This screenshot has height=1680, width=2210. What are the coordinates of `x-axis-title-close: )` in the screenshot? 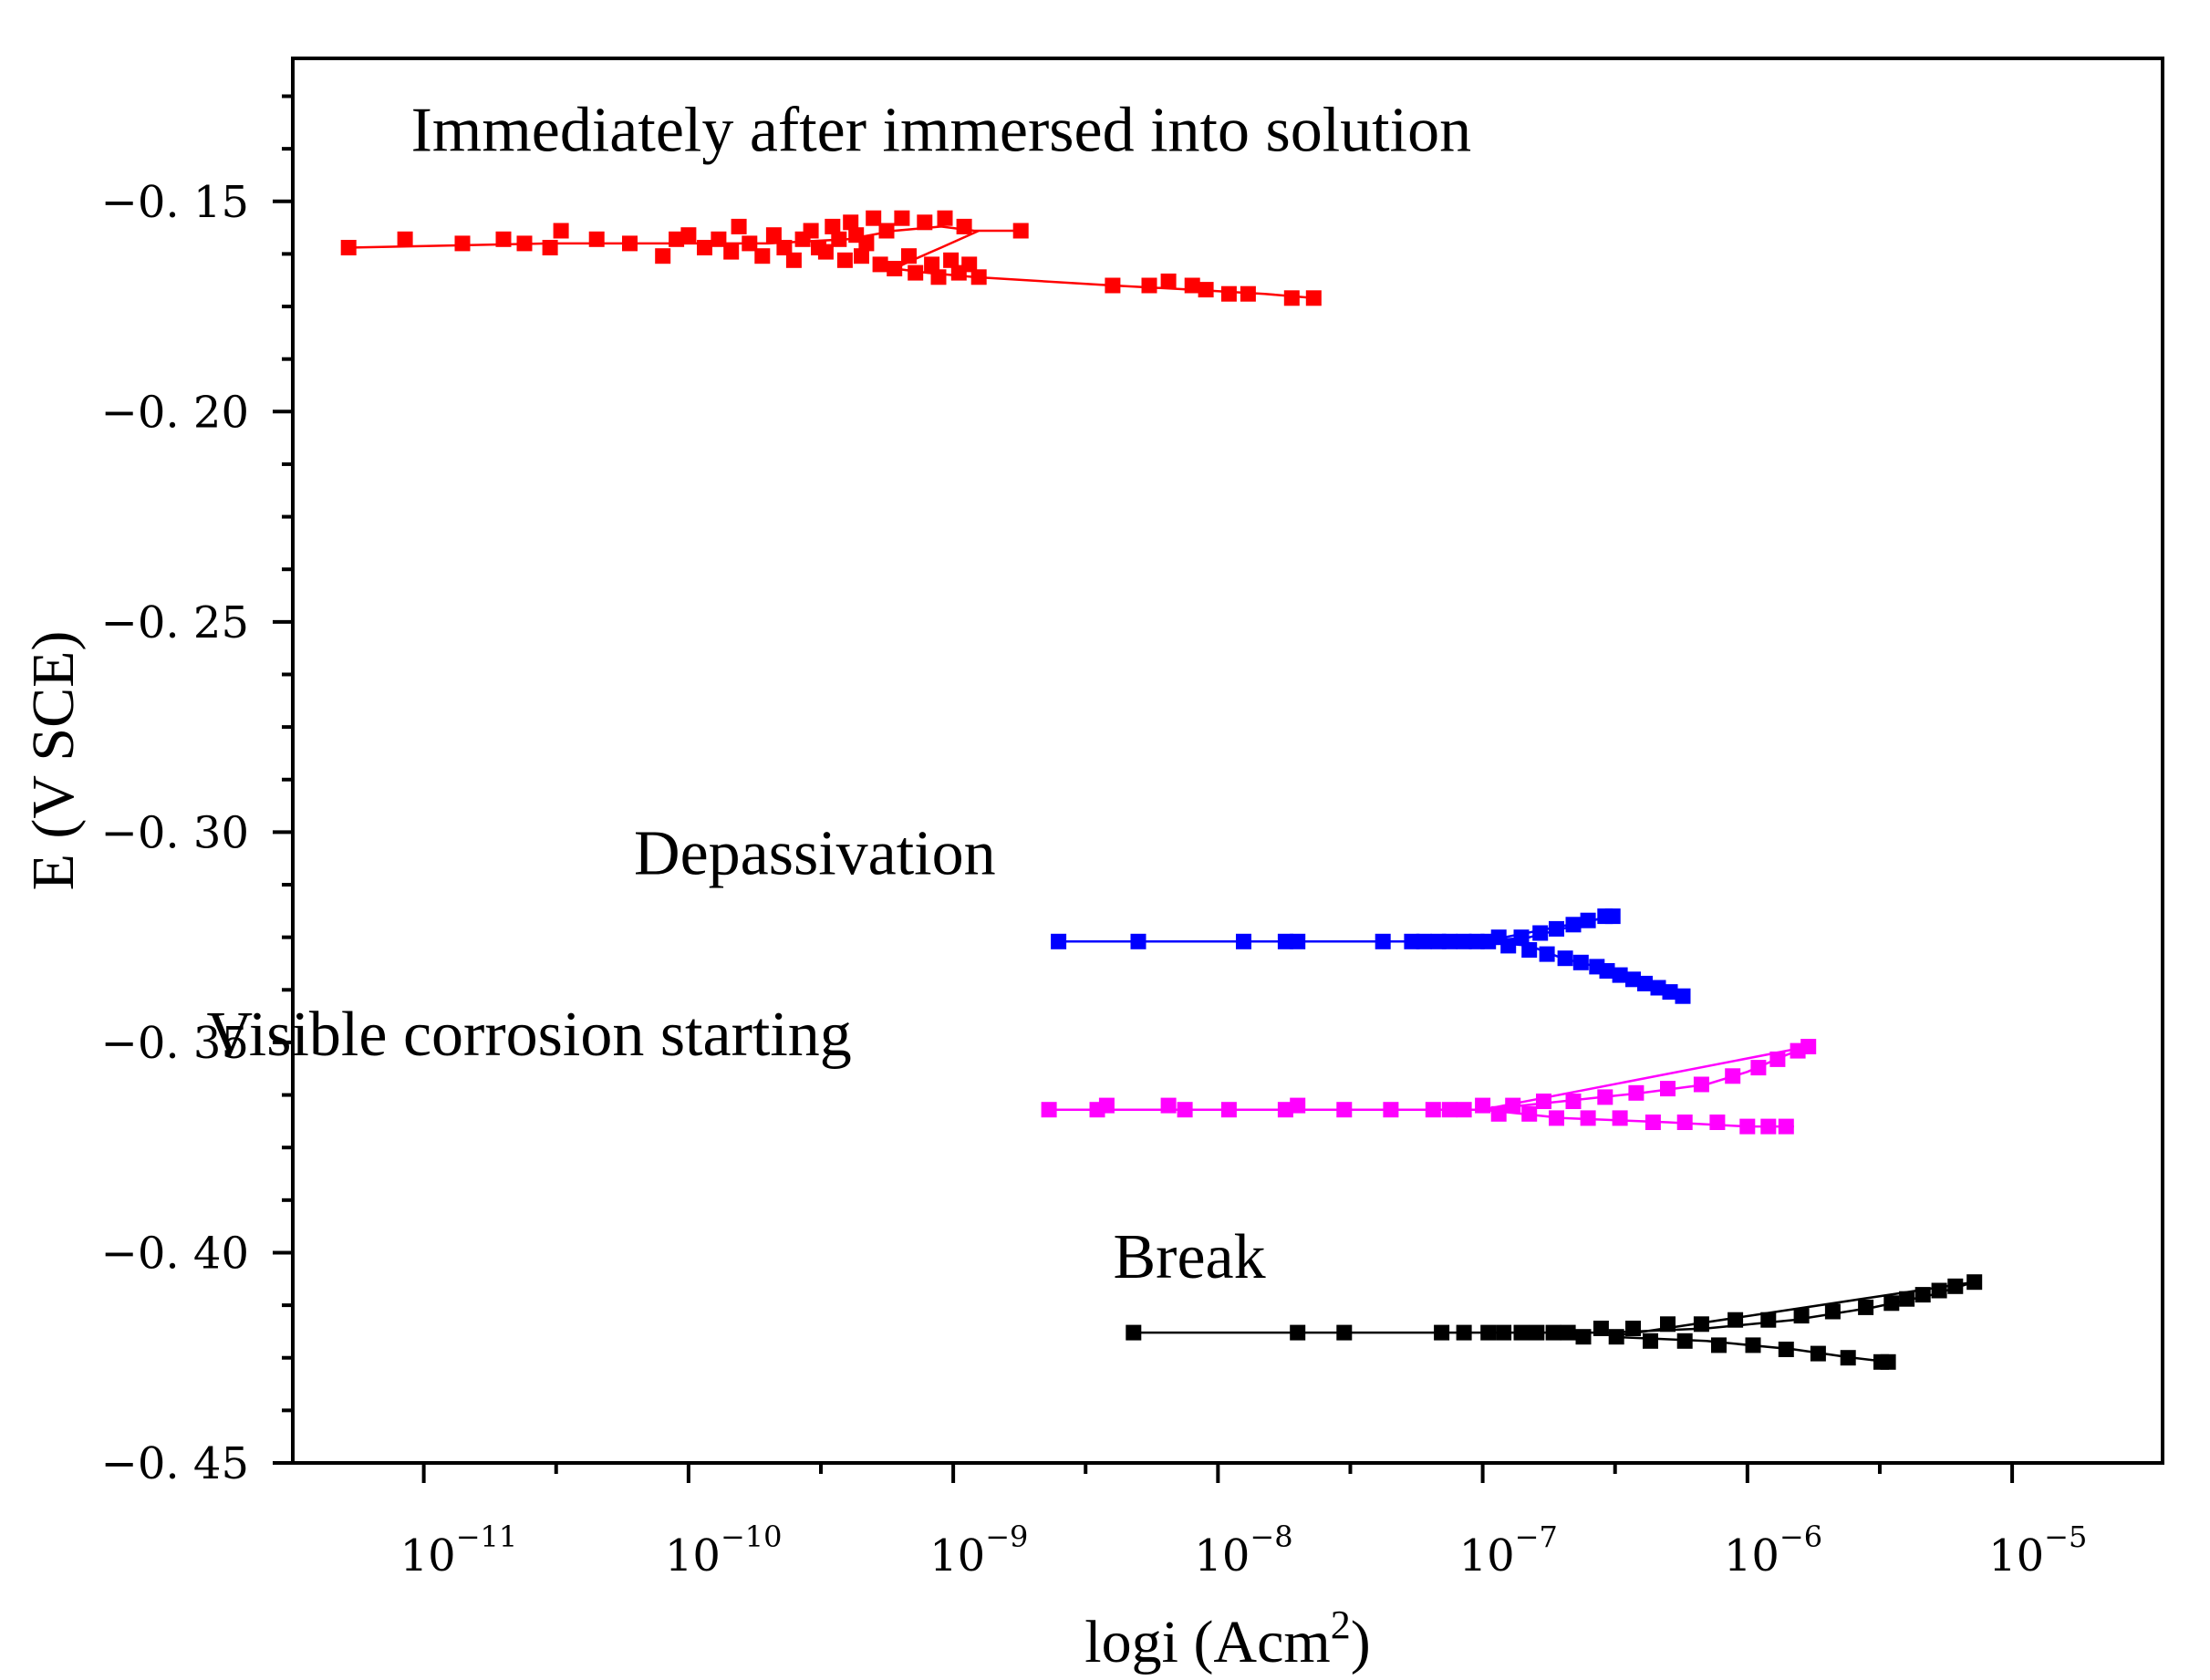 It's located at (1361, 1642).